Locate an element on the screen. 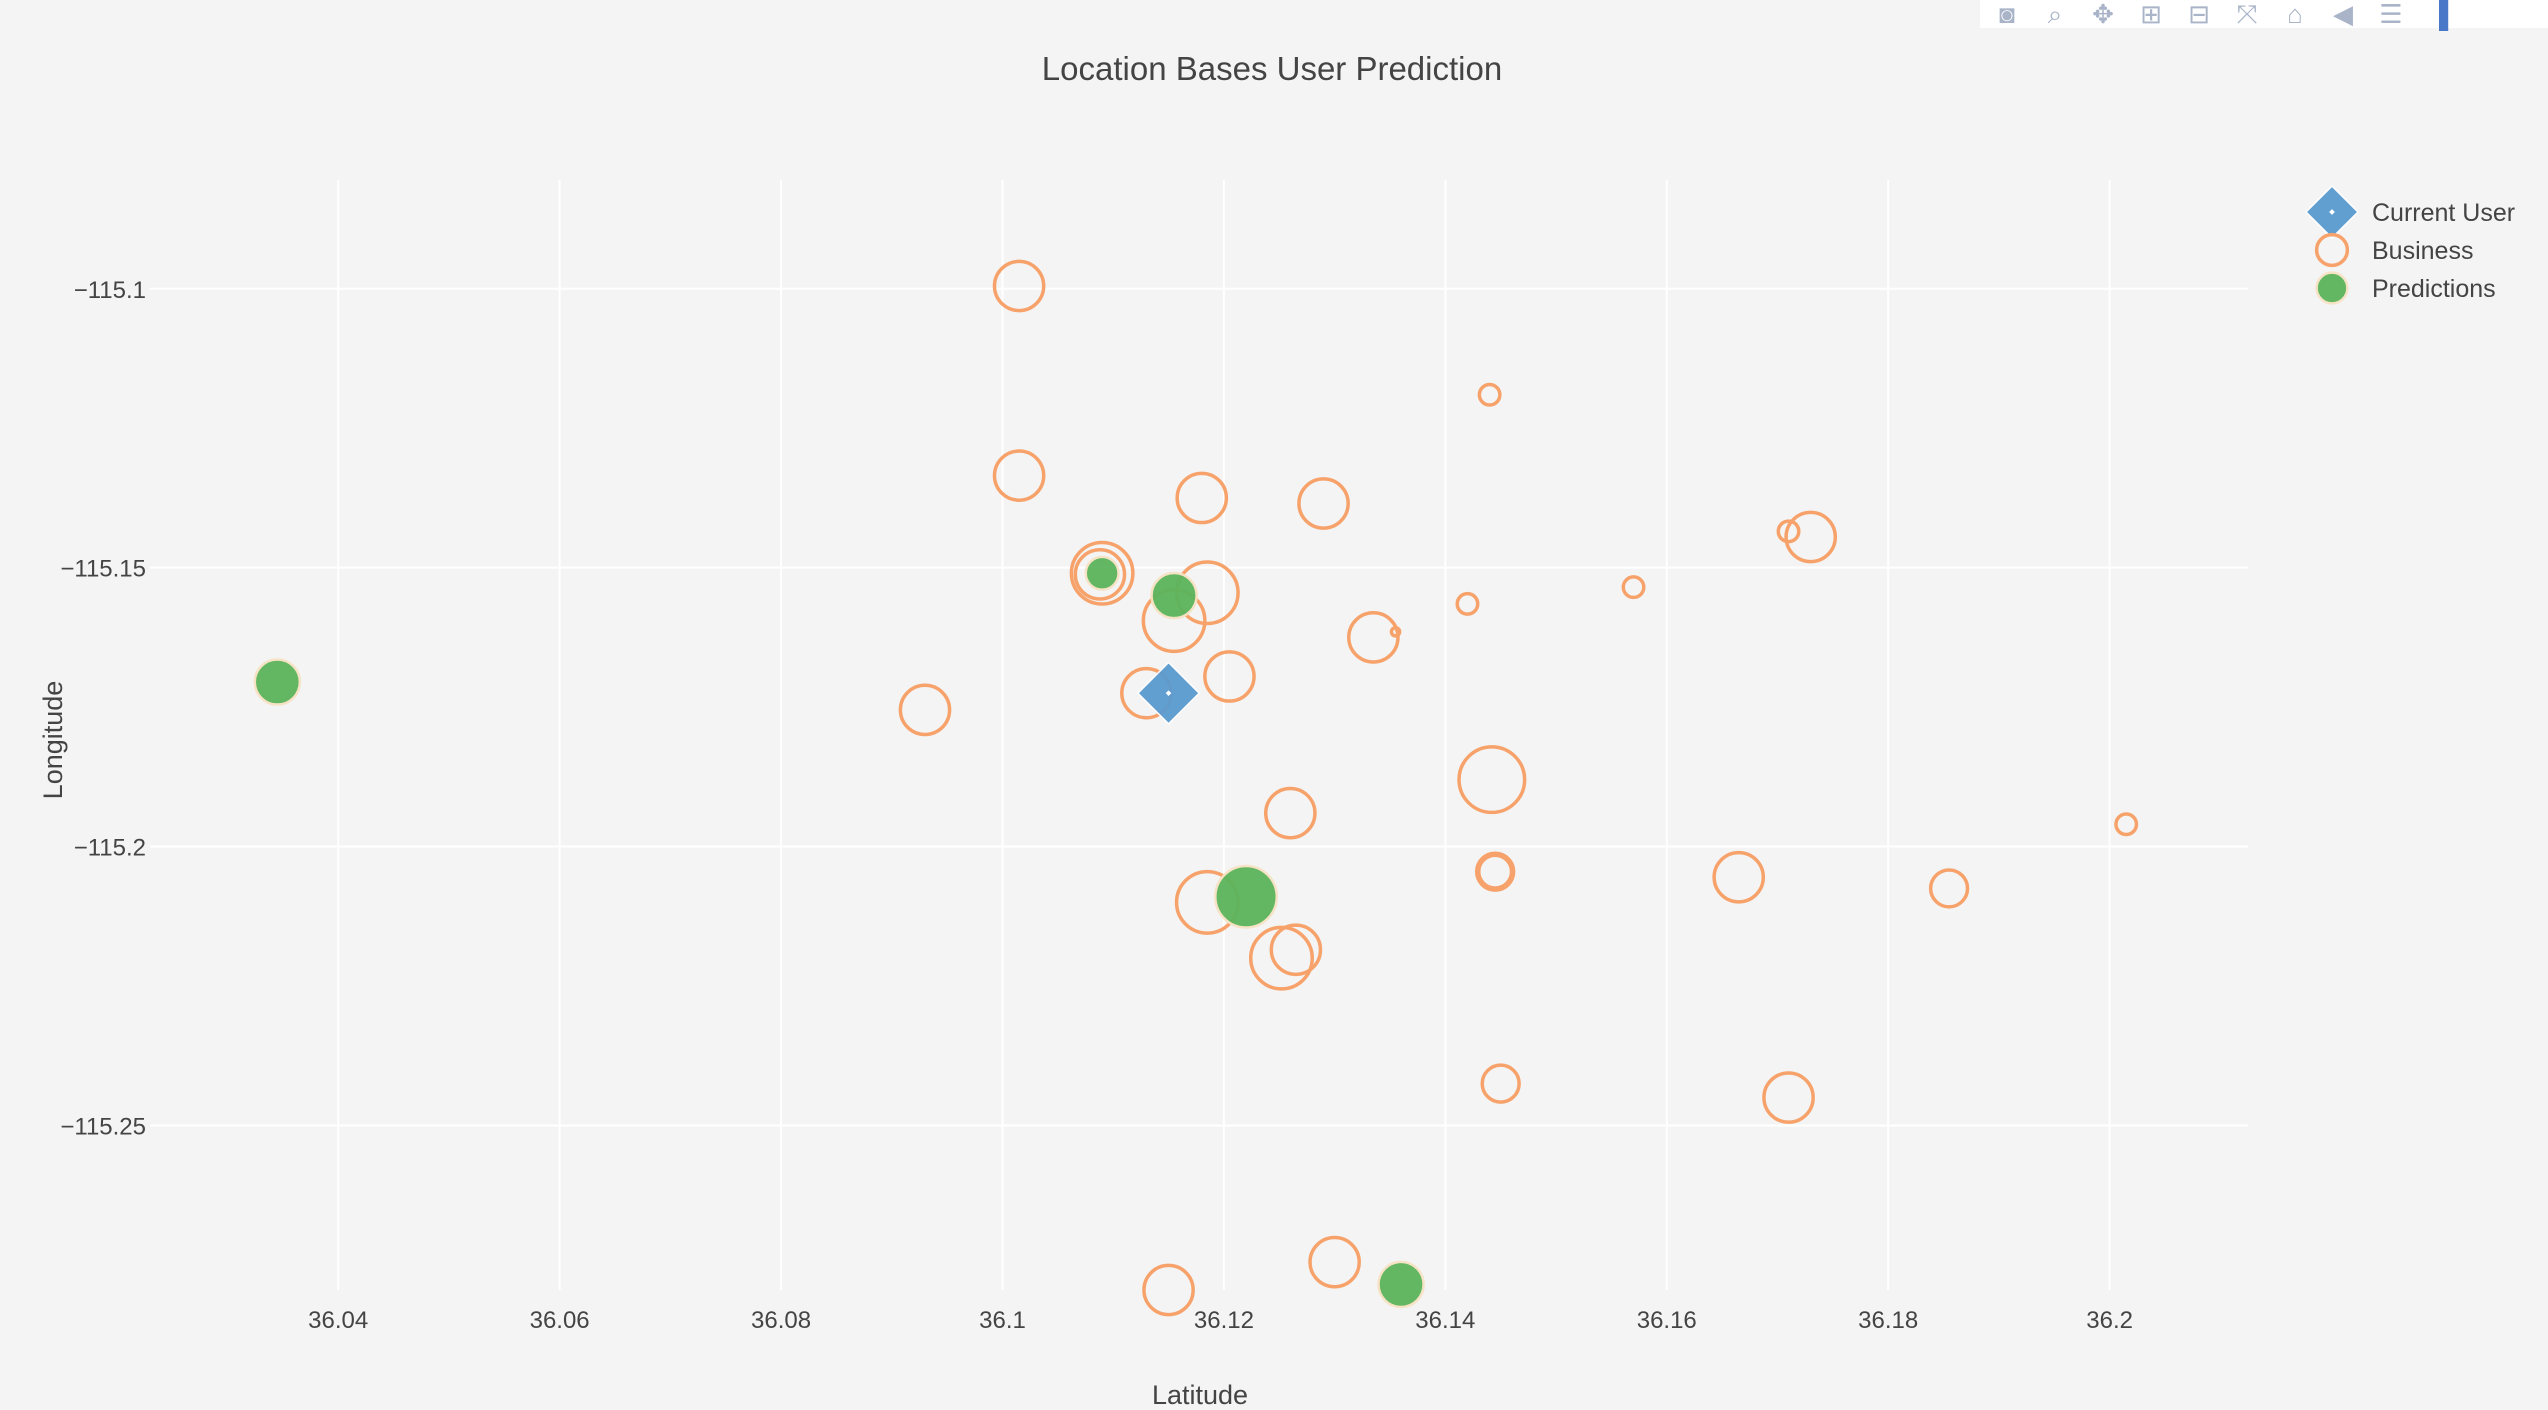 The height and width of the screenshot is (1410, 2548). x-tick-label: 36.08 is located at coordinates (781, 1320).